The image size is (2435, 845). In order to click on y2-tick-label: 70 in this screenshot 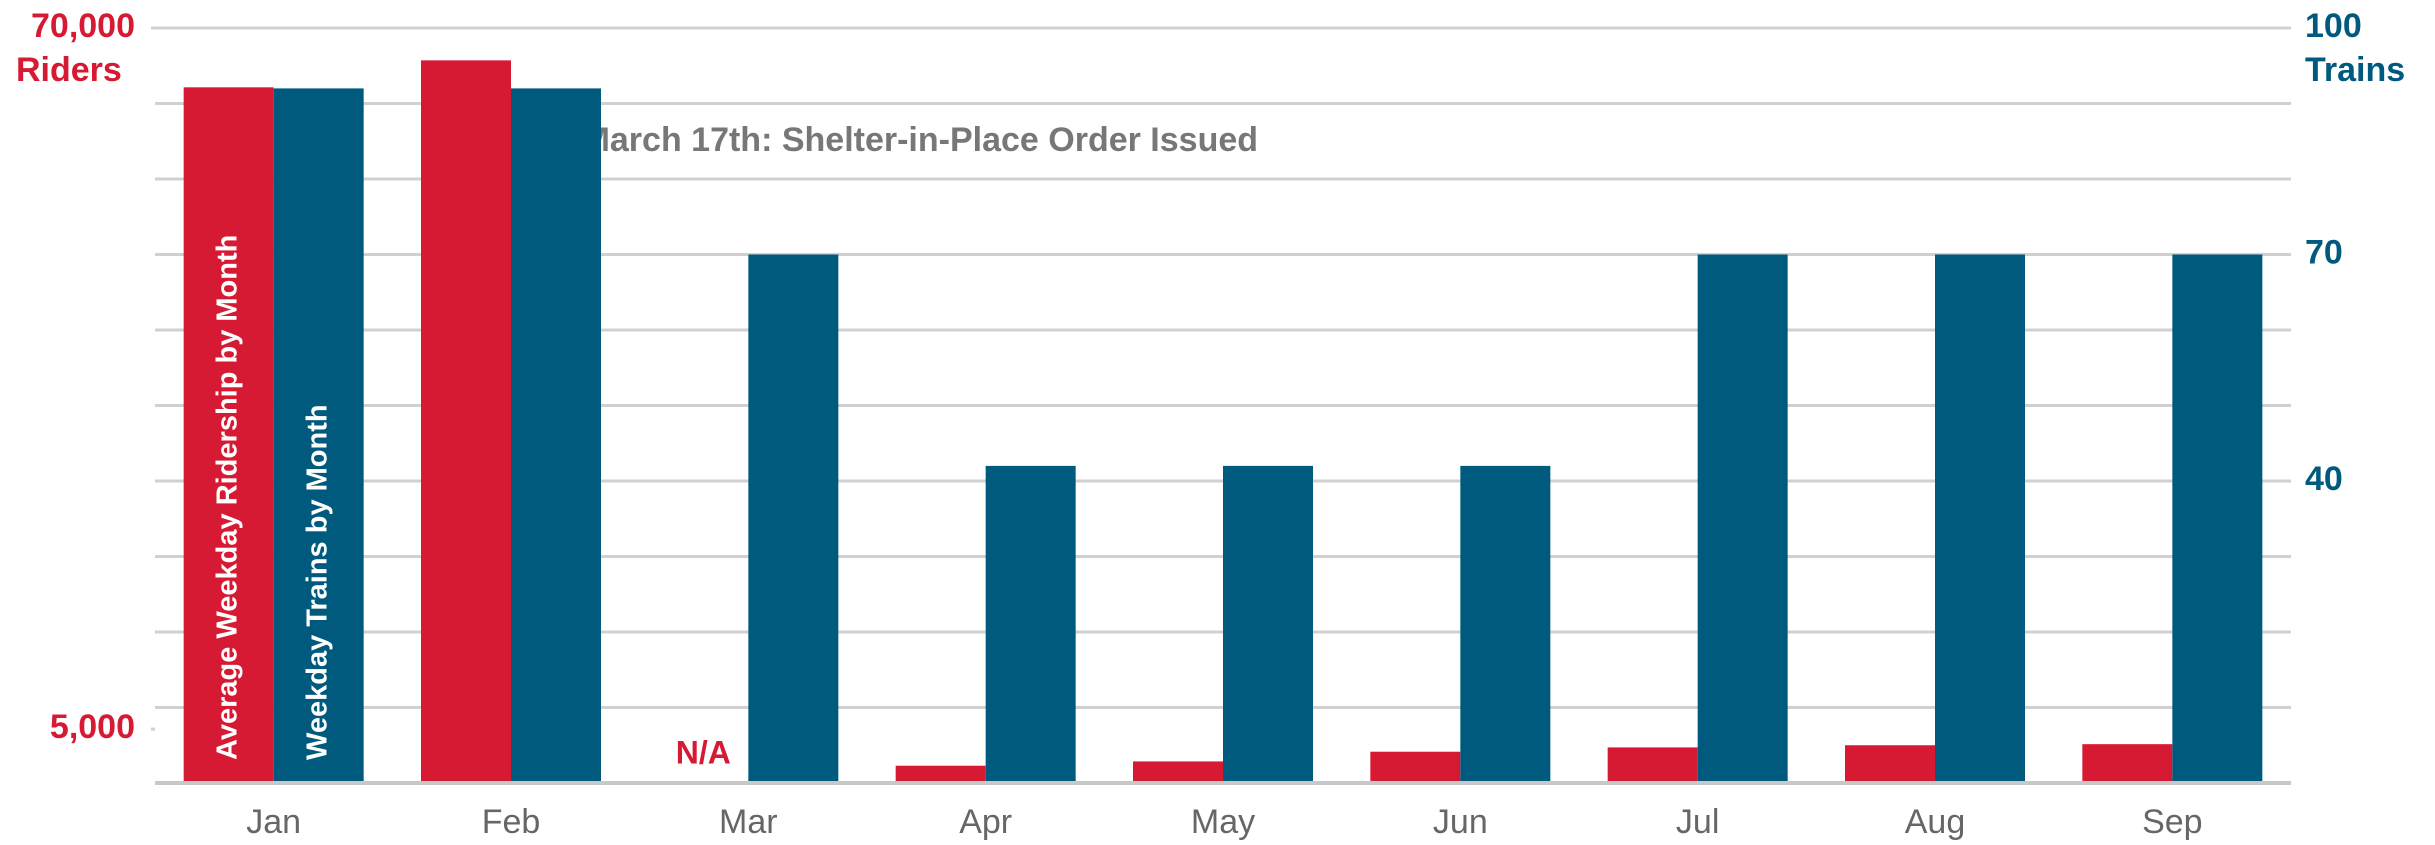, I will do `click(2324, 252)`.